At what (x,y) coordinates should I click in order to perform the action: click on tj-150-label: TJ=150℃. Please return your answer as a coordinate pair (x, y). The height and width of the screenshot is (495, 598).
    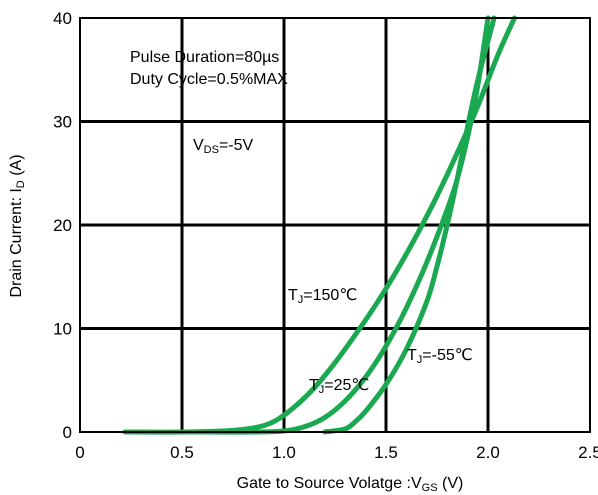
    Looking at the image, I should click on (322, 296).